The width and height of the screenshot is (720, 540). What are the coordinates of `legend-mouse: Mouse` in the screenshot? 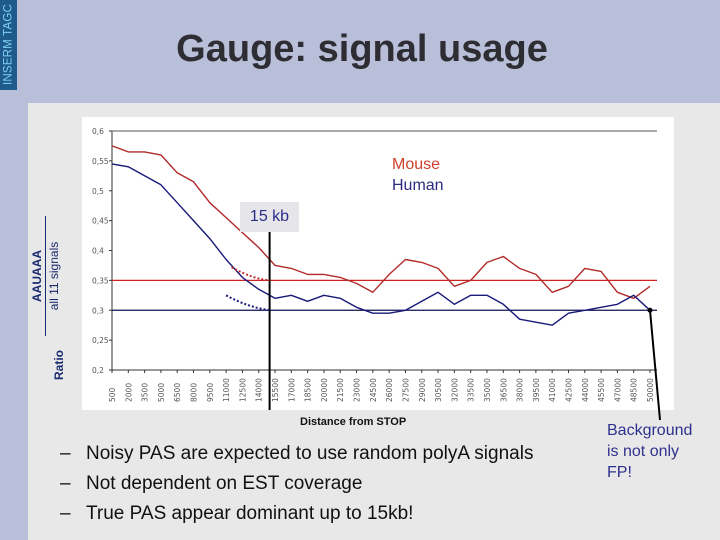 It's located at (416, 164).